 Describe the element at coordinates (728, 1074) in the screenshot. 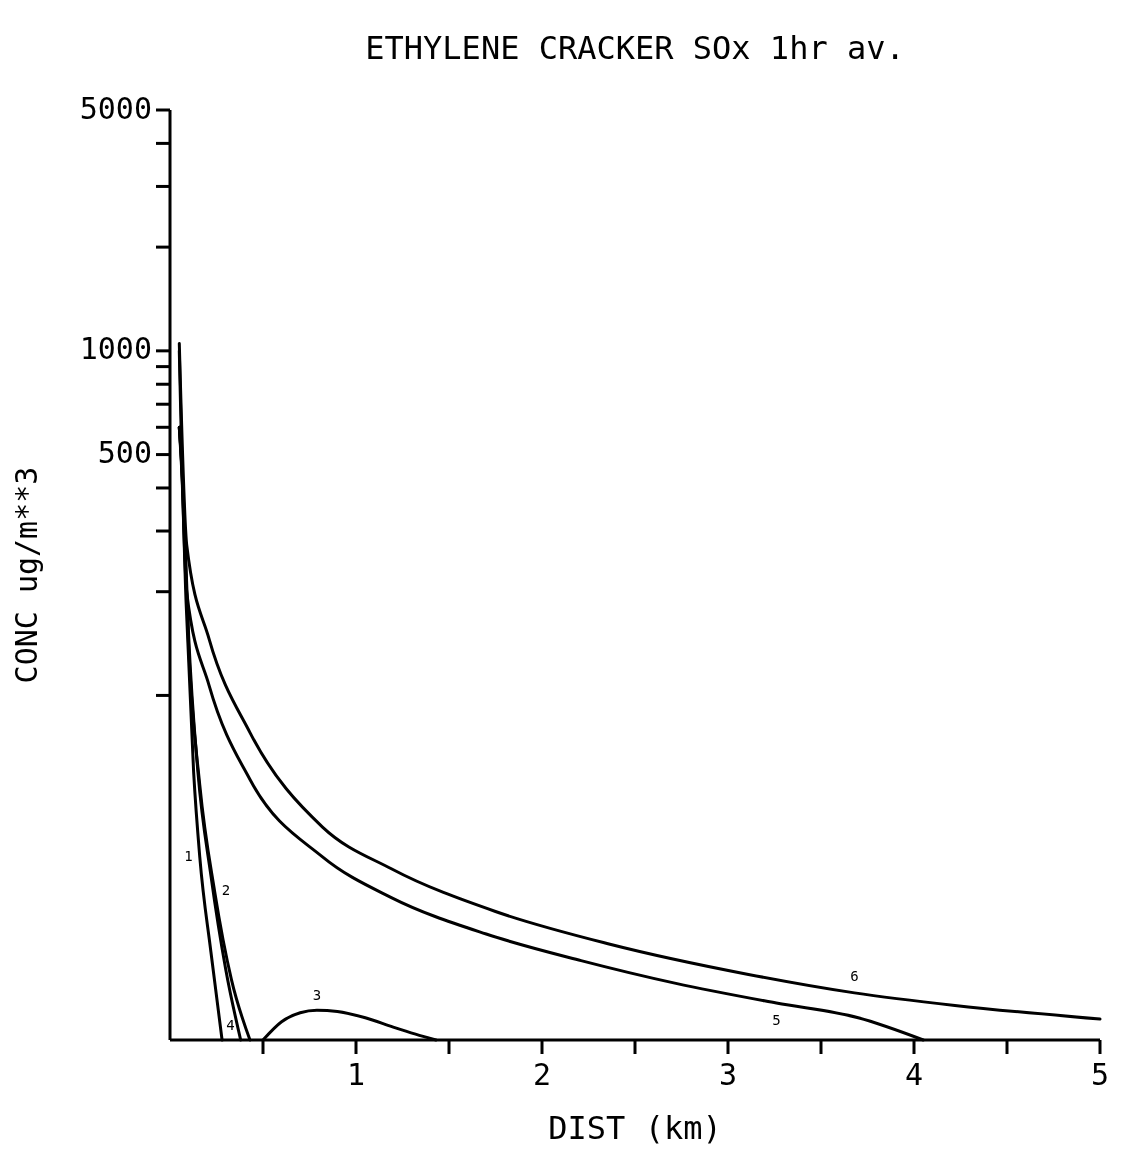

I see `x-tick-label: 3` at that location.